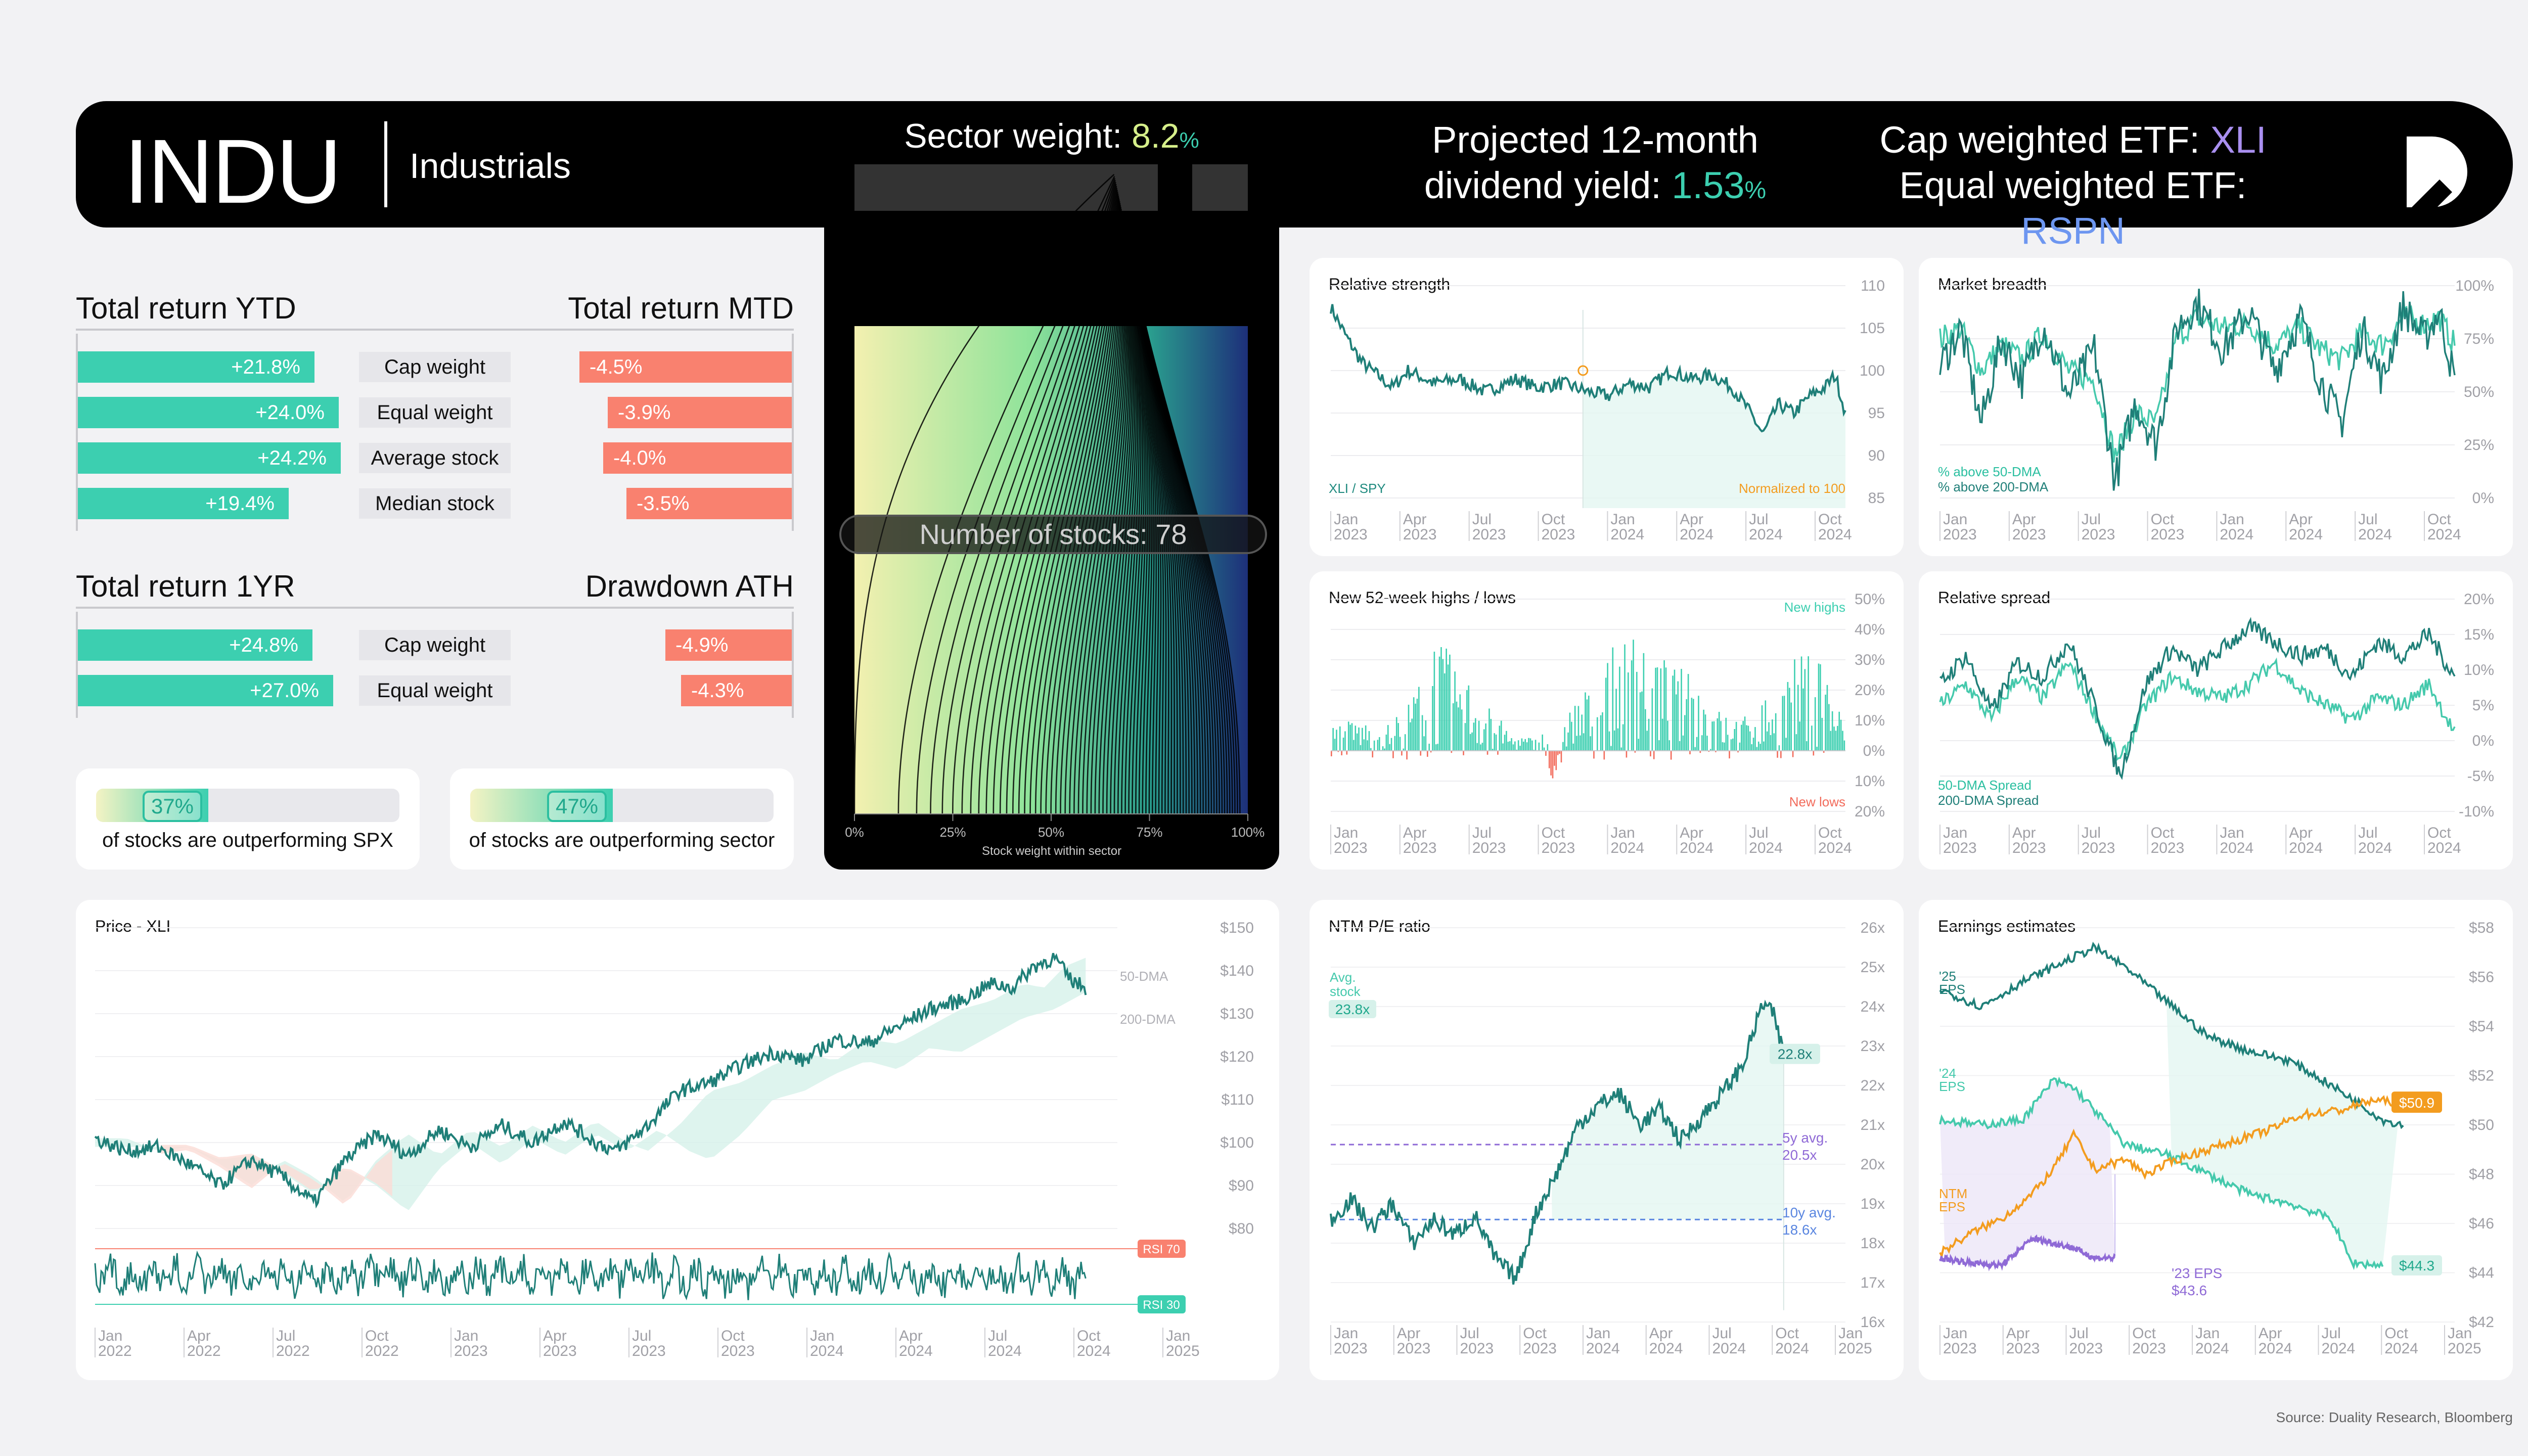  What do you see at coordinates (2416, 1265) in the screenshot?
I see `eps24-badge-value: $44.3` at bounding box center [2416, 1265].